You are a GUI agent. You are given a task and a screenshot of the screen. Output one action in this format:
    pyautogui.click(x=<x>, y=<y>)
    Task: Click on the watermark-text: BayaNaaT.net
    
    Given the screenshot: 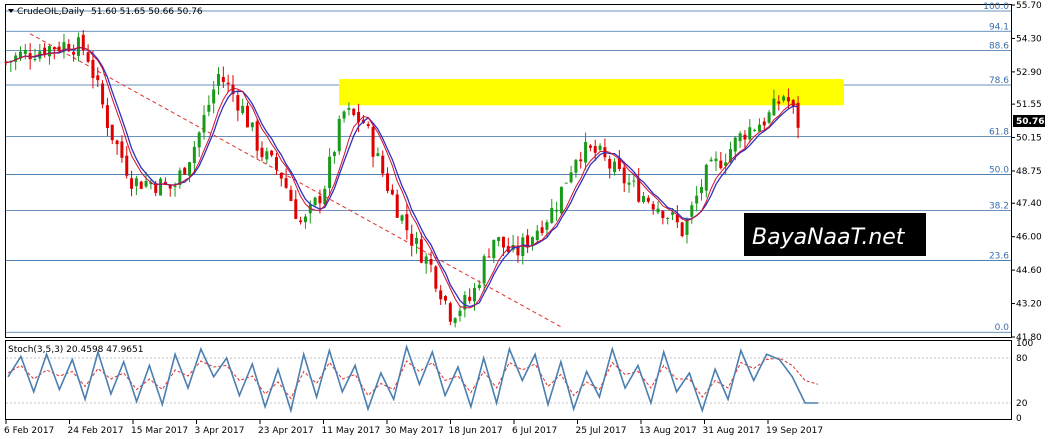 What is the action you would take?
    pyautogui.click(x=829, y=237)
    